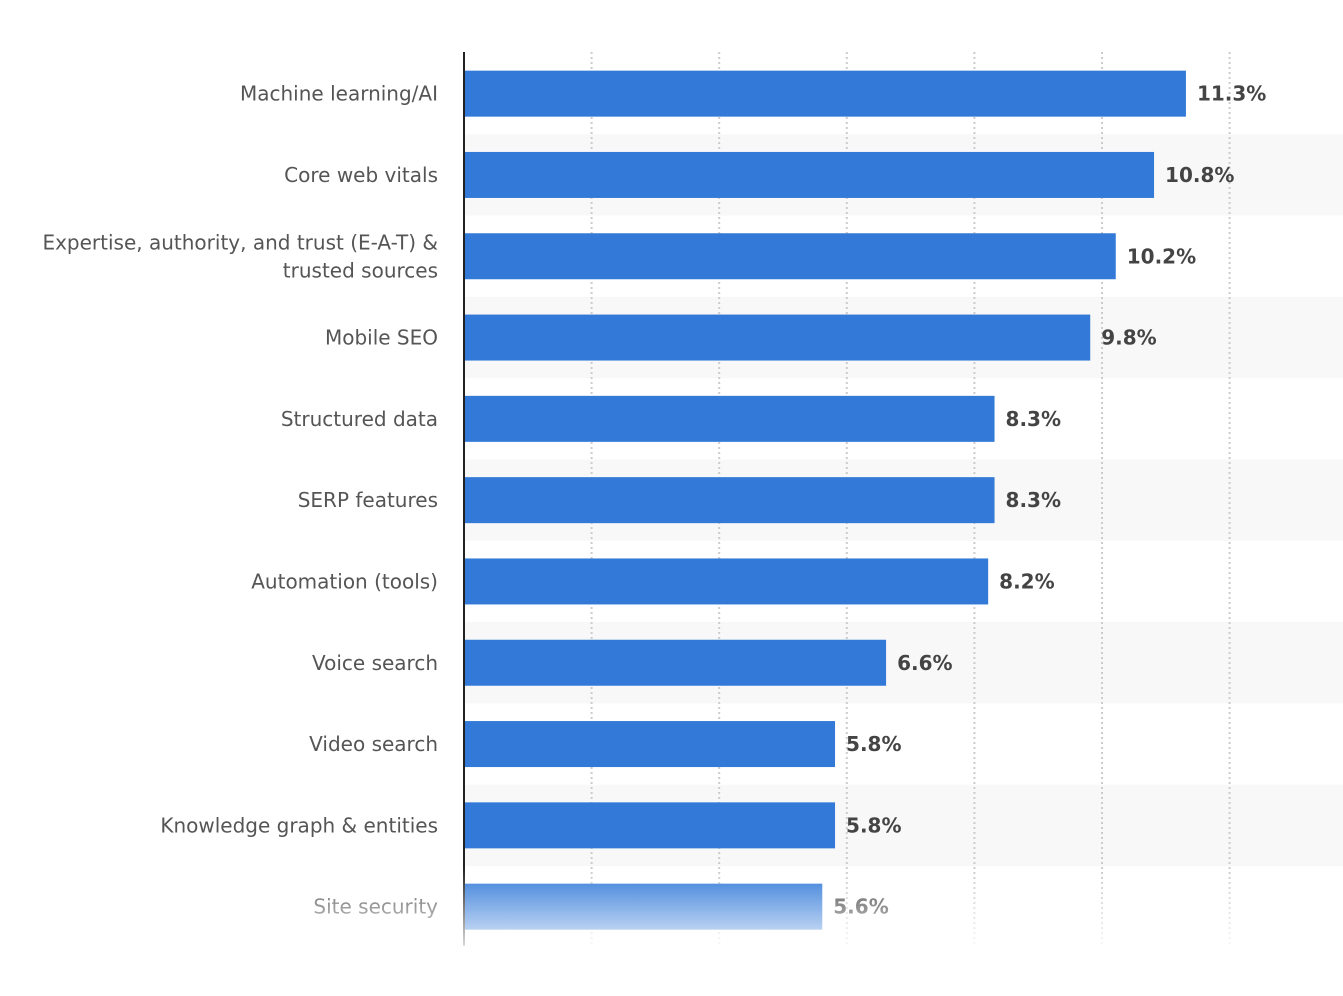 The width and height of the screenshot is (1343, 996). Describe the element at coordinates (873, 744) in the screenshot. I see `value-label-8: 5.8%` at that location.